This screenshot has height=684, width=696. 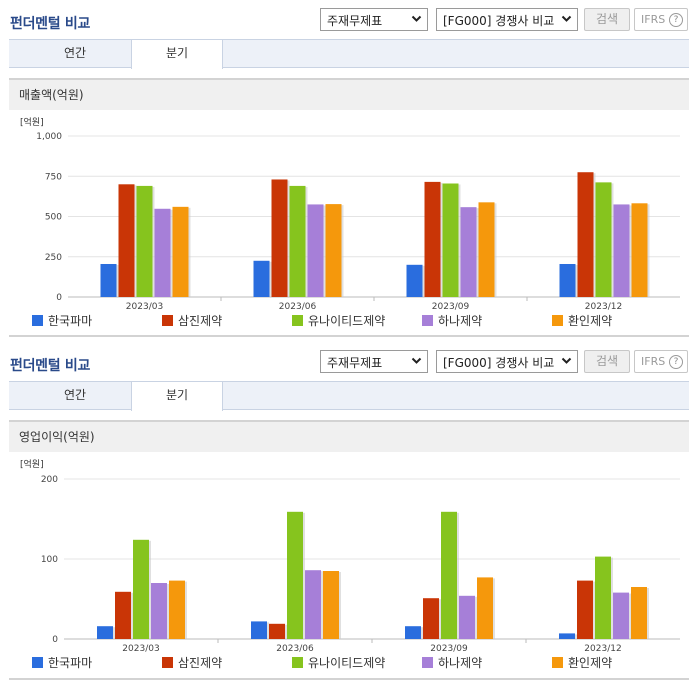 What do you see at coordinates (653, 19) in the screenshot?
I see `ifrs-label: IFRS` at bounding box center [653, 19].